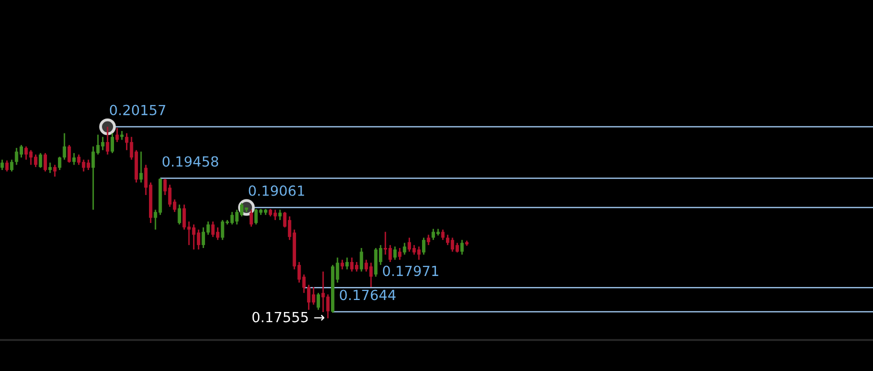  What do you see at coordinates (190, 161) in the screenshot?
I see `ref-line-label: 0.19458` at bounding box center [190, 161].